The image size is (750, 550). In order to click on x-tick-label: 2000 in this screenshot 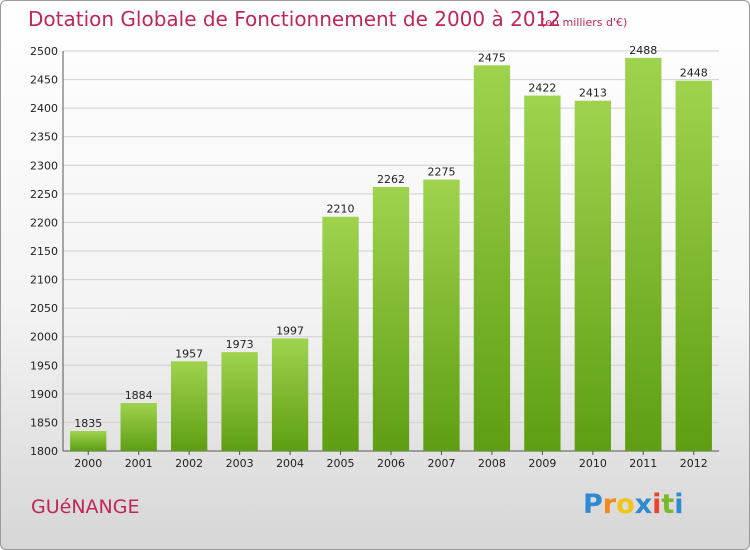, I will do `click(88, 463)`.